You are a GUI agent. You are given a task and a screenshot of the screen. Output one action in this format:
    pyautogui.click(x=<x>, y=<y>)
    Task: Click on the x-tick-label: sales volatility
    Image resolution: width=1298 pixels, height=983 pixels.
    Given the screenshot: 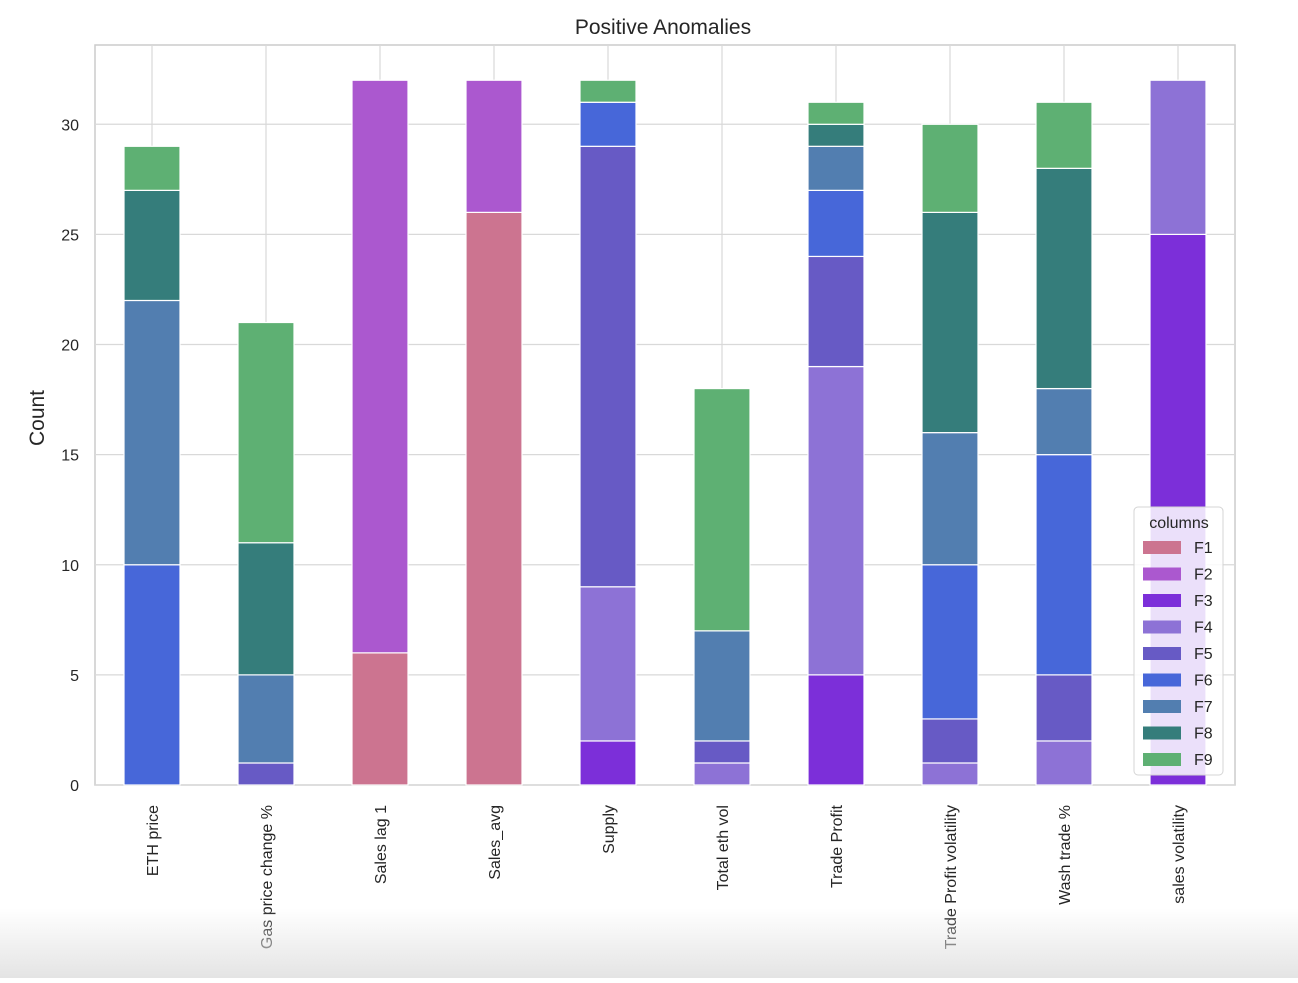 What is the action you would take?
    pyautogui.click(x=1179, y=854)
    